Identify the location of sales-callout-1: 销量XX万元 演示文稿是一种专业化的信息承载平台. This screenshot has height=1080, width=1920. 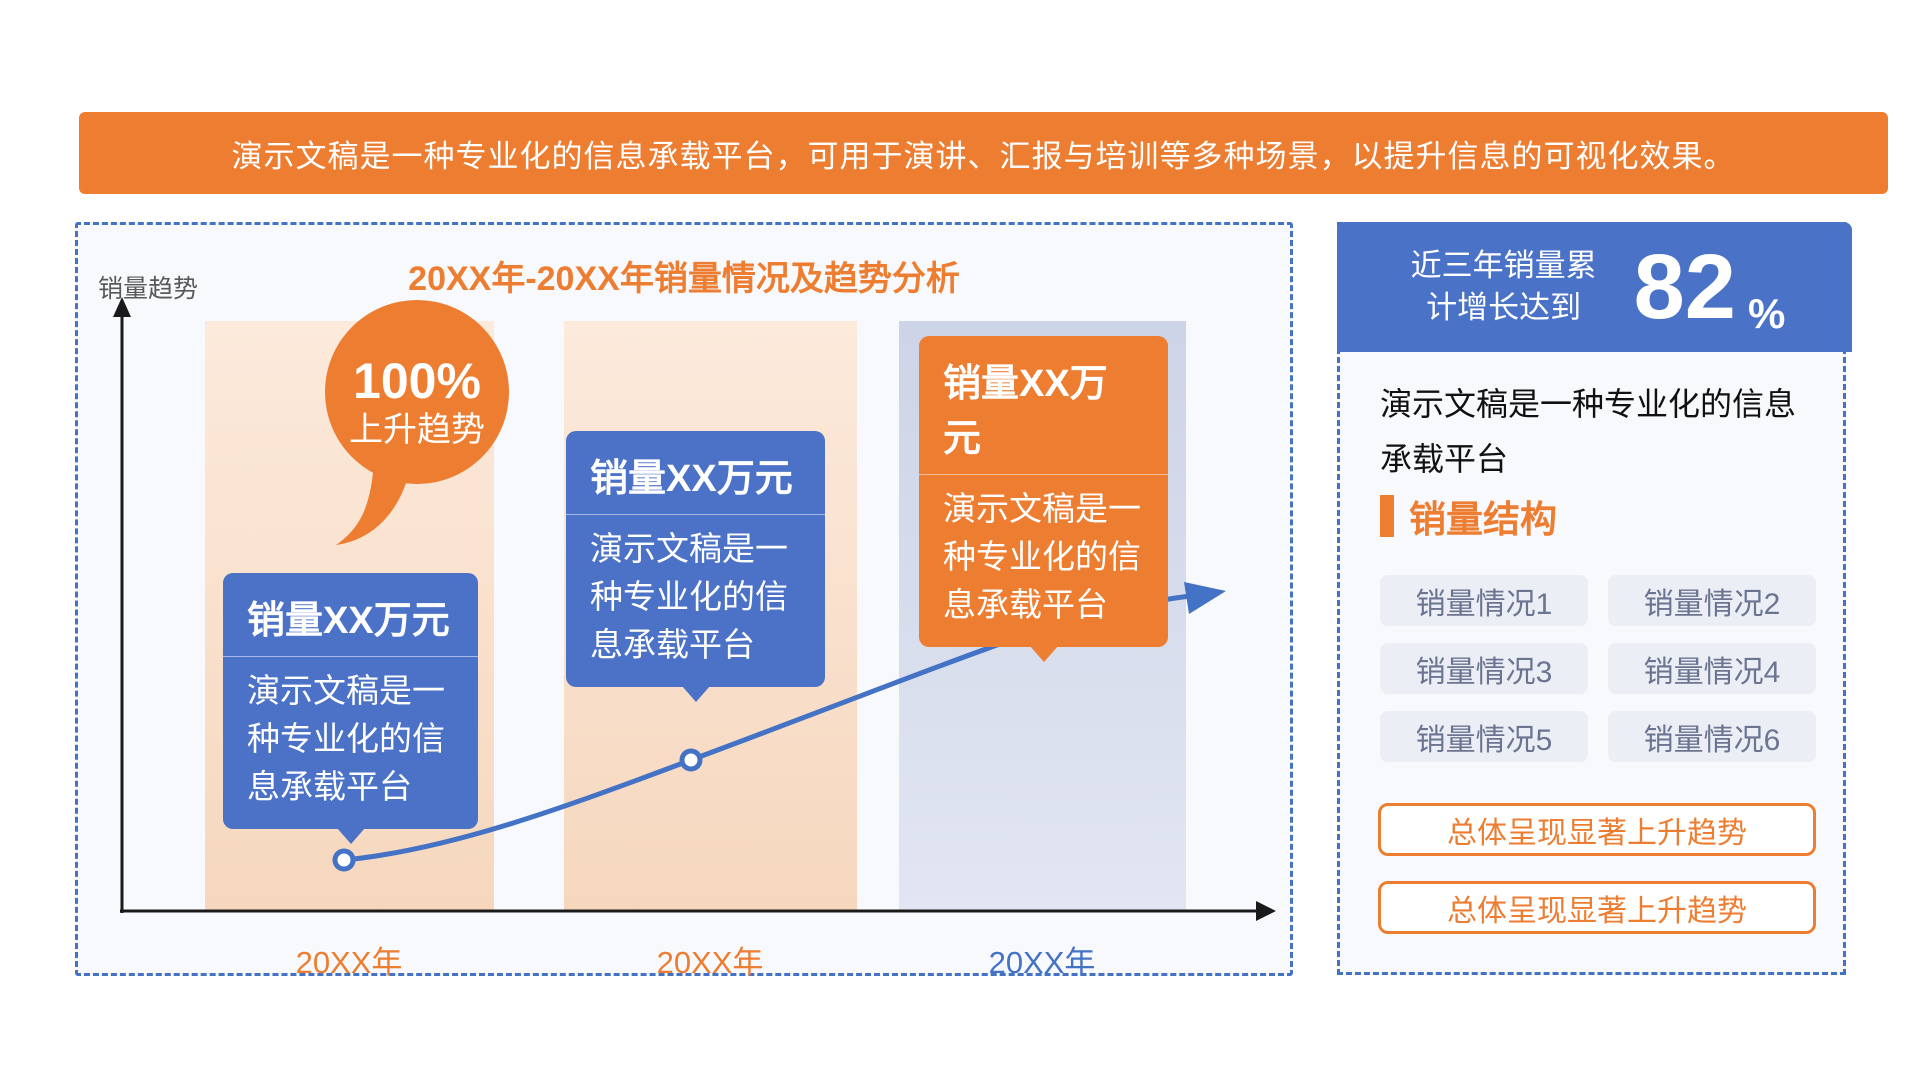
(350, 708).